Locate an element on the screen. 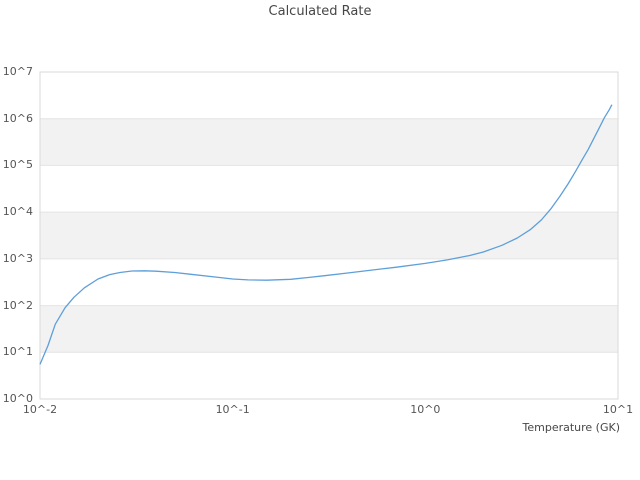  x-tick-label: 10^-1 is located at coordinates (232, 409).